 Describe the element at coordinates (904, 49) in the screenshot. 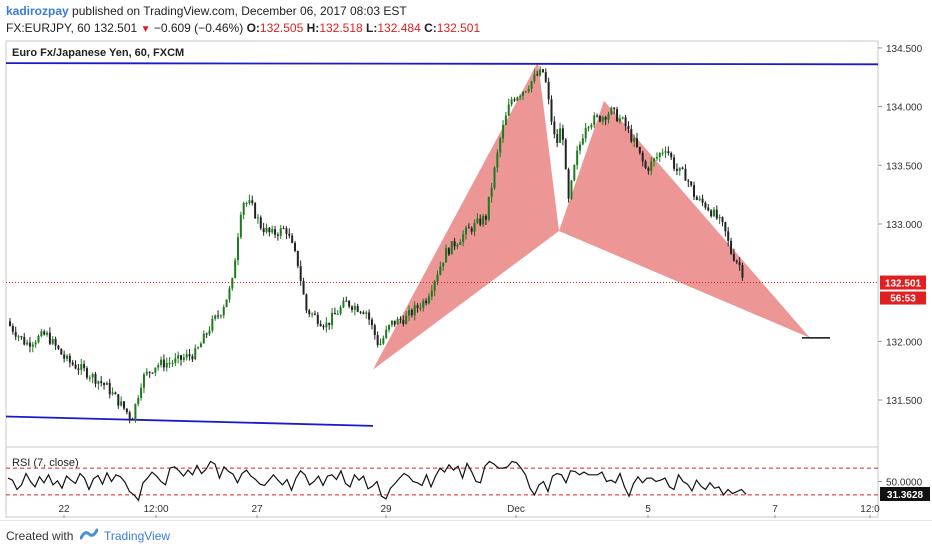

I see `y-tick-label: 134.500` at that location.